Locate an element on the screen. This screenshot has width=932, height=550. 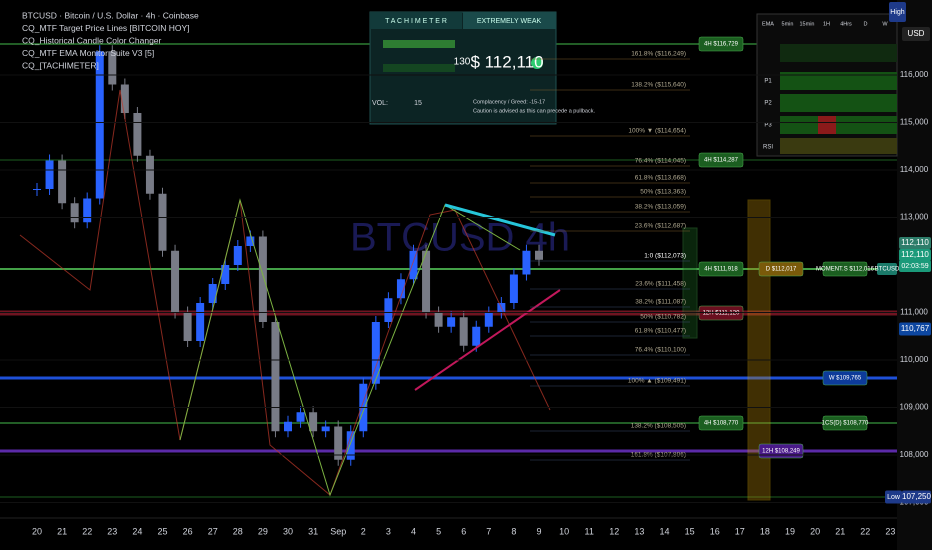
week-zone is located at coordinates (690, 283).